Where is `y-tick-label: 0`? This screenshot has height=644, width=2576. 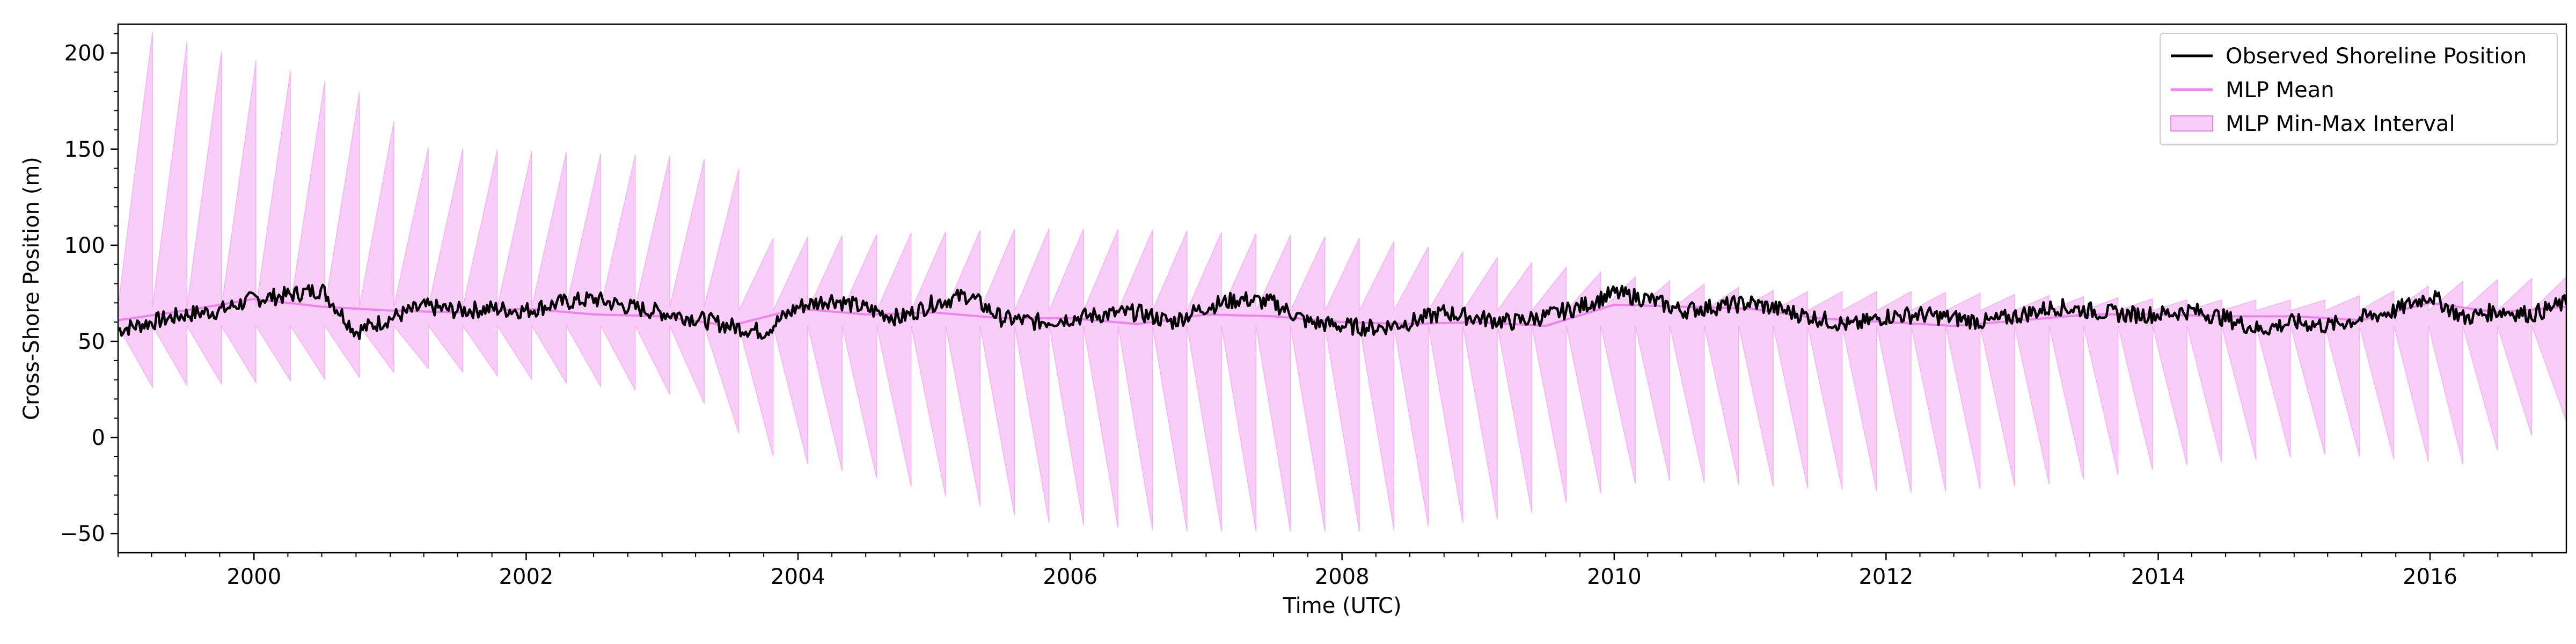
y-tick-label: 0 is located at coordinates (98, 438).